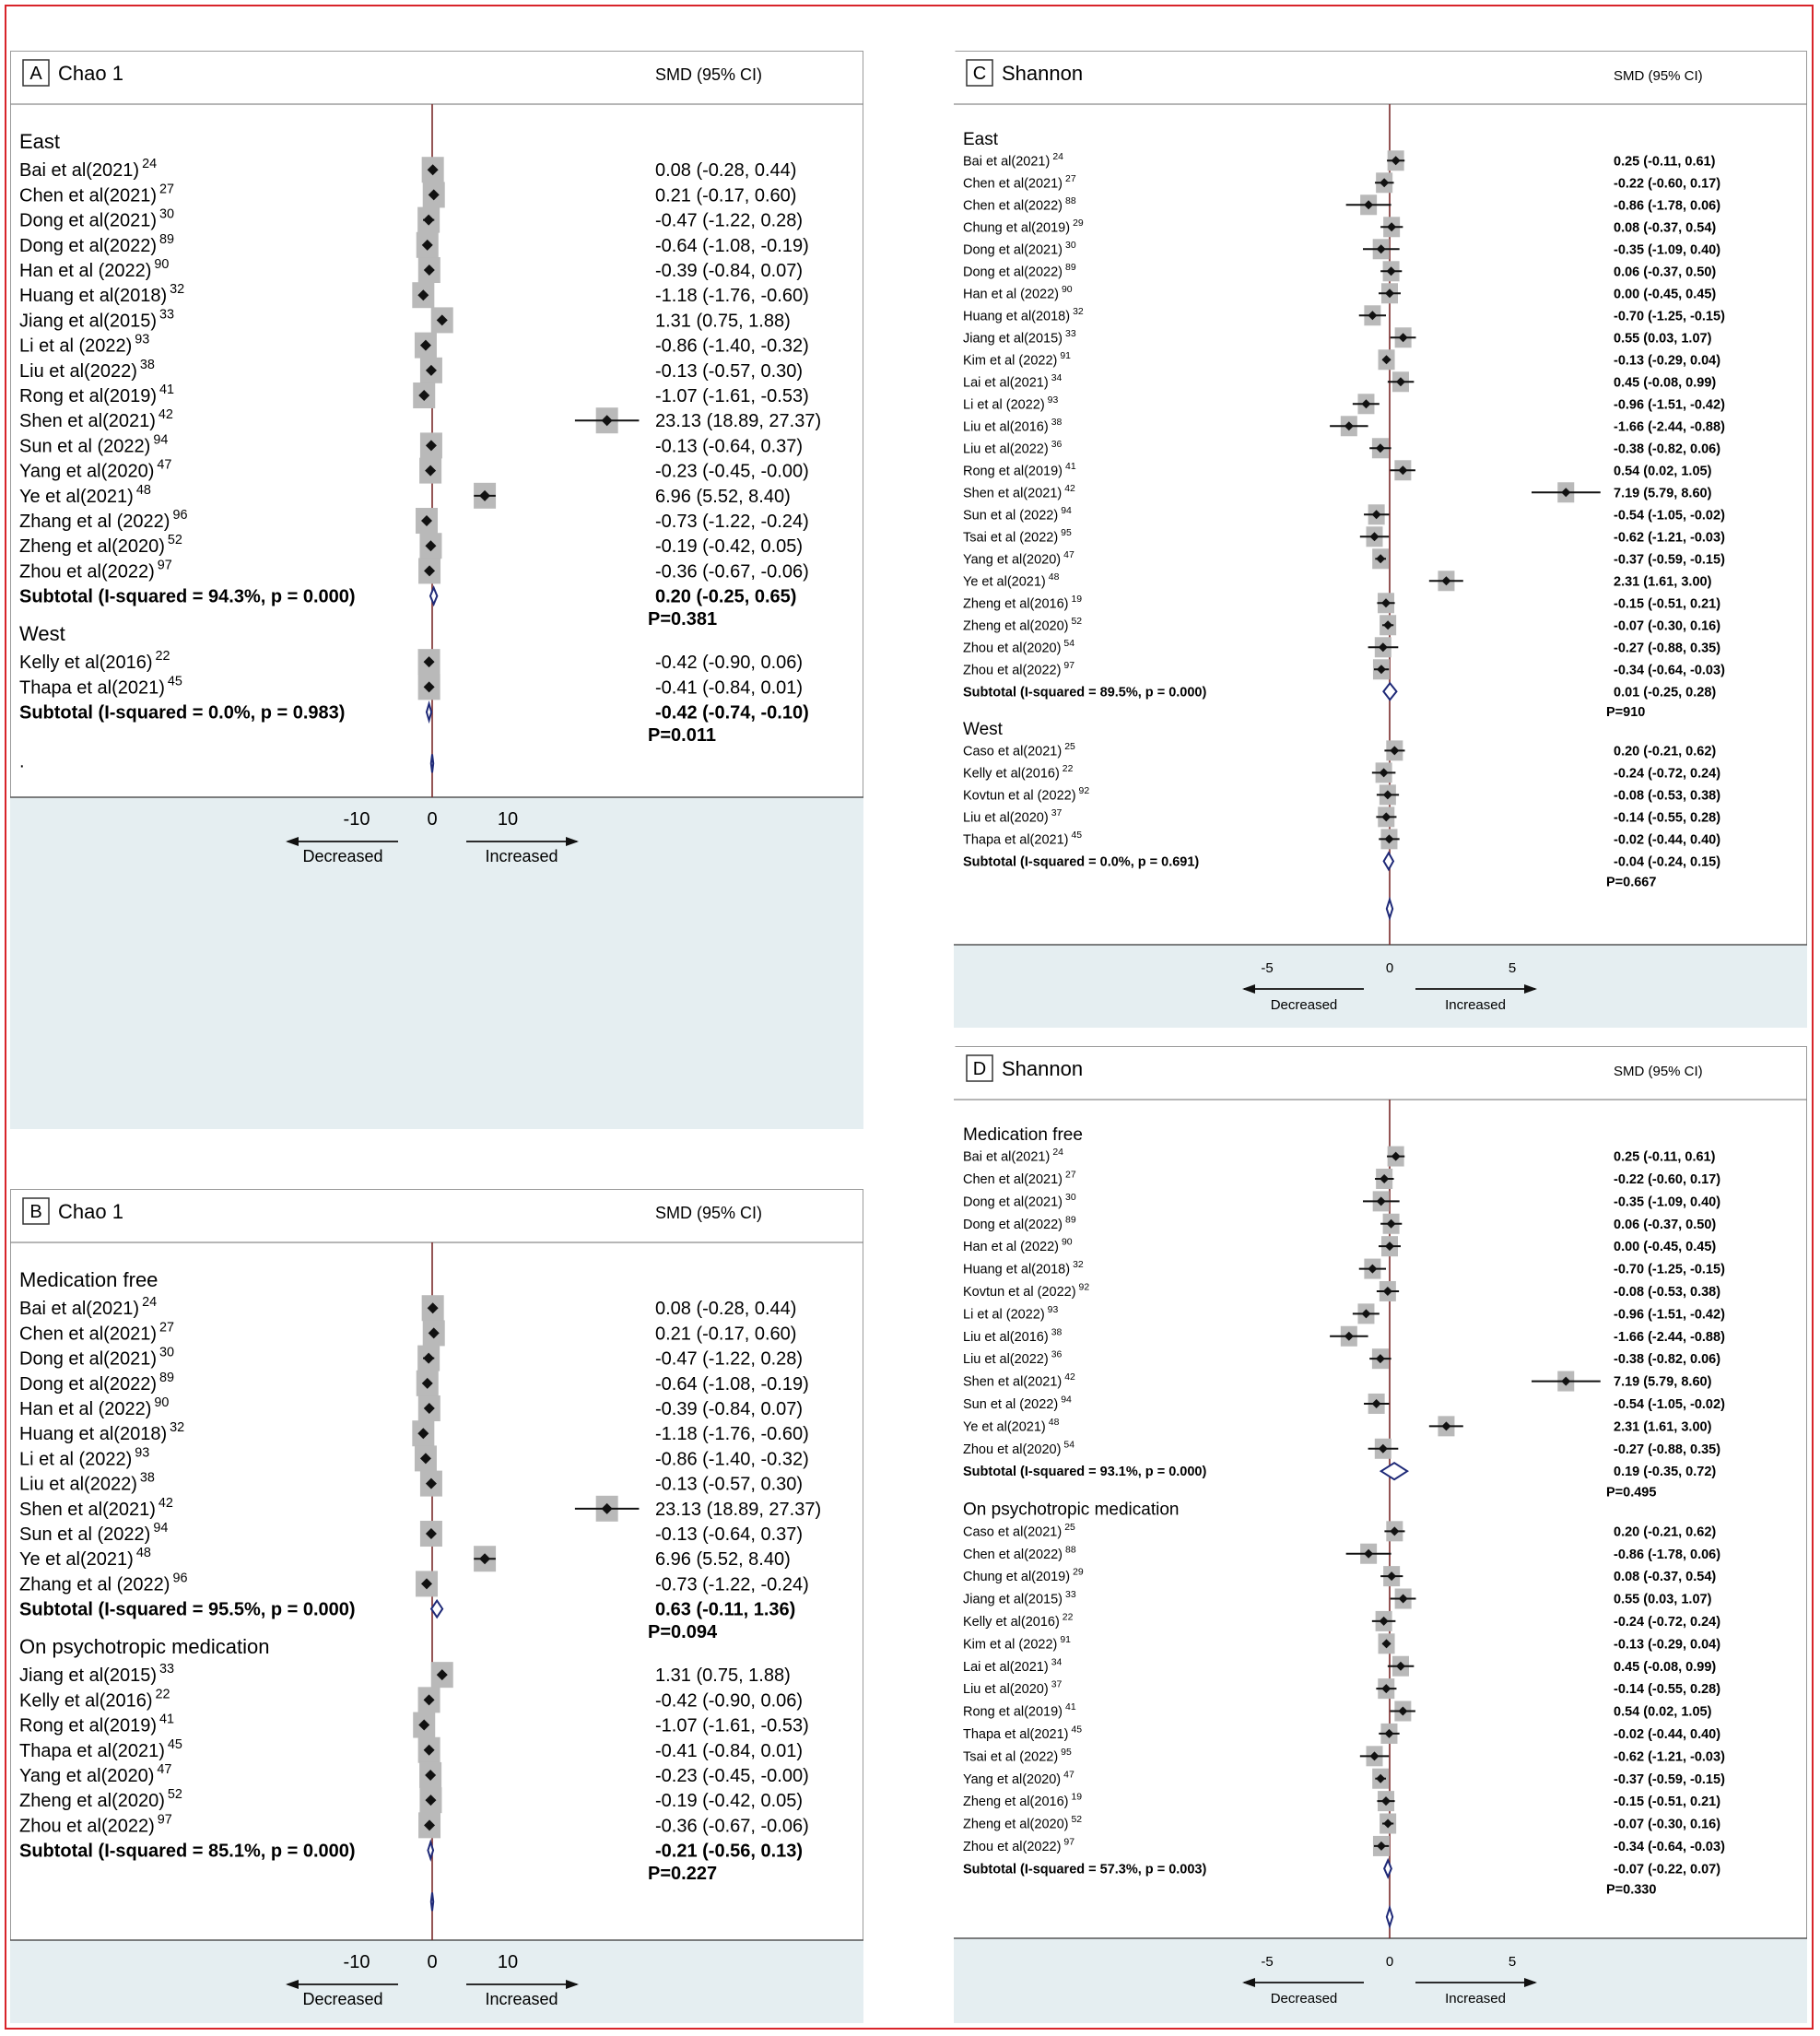 This screenshot has width=1820, height=2036. I want to click on ci-value: -0.22 (-0.60, 0.17), so click(1667, 183).